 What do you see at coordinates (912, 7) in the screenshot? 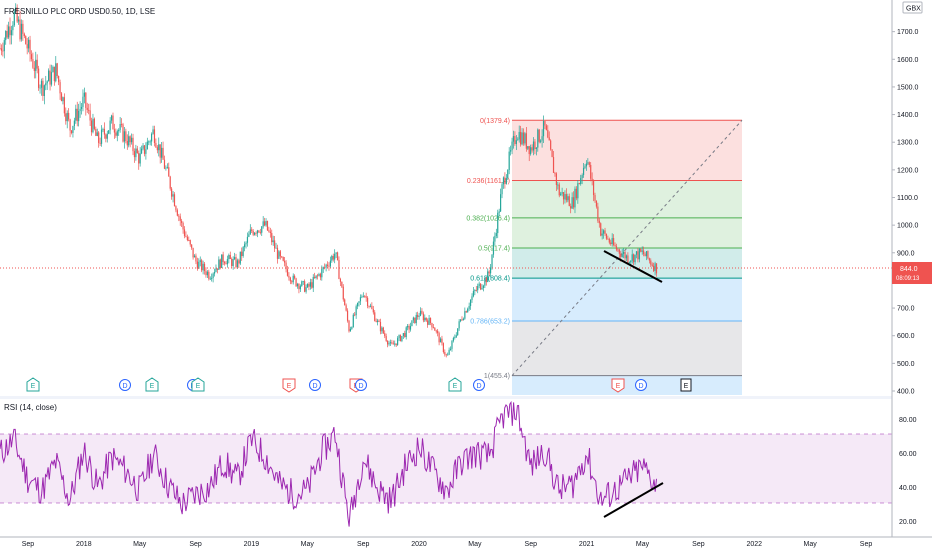
I see `currency-badge` at bounding box center [912, 7].